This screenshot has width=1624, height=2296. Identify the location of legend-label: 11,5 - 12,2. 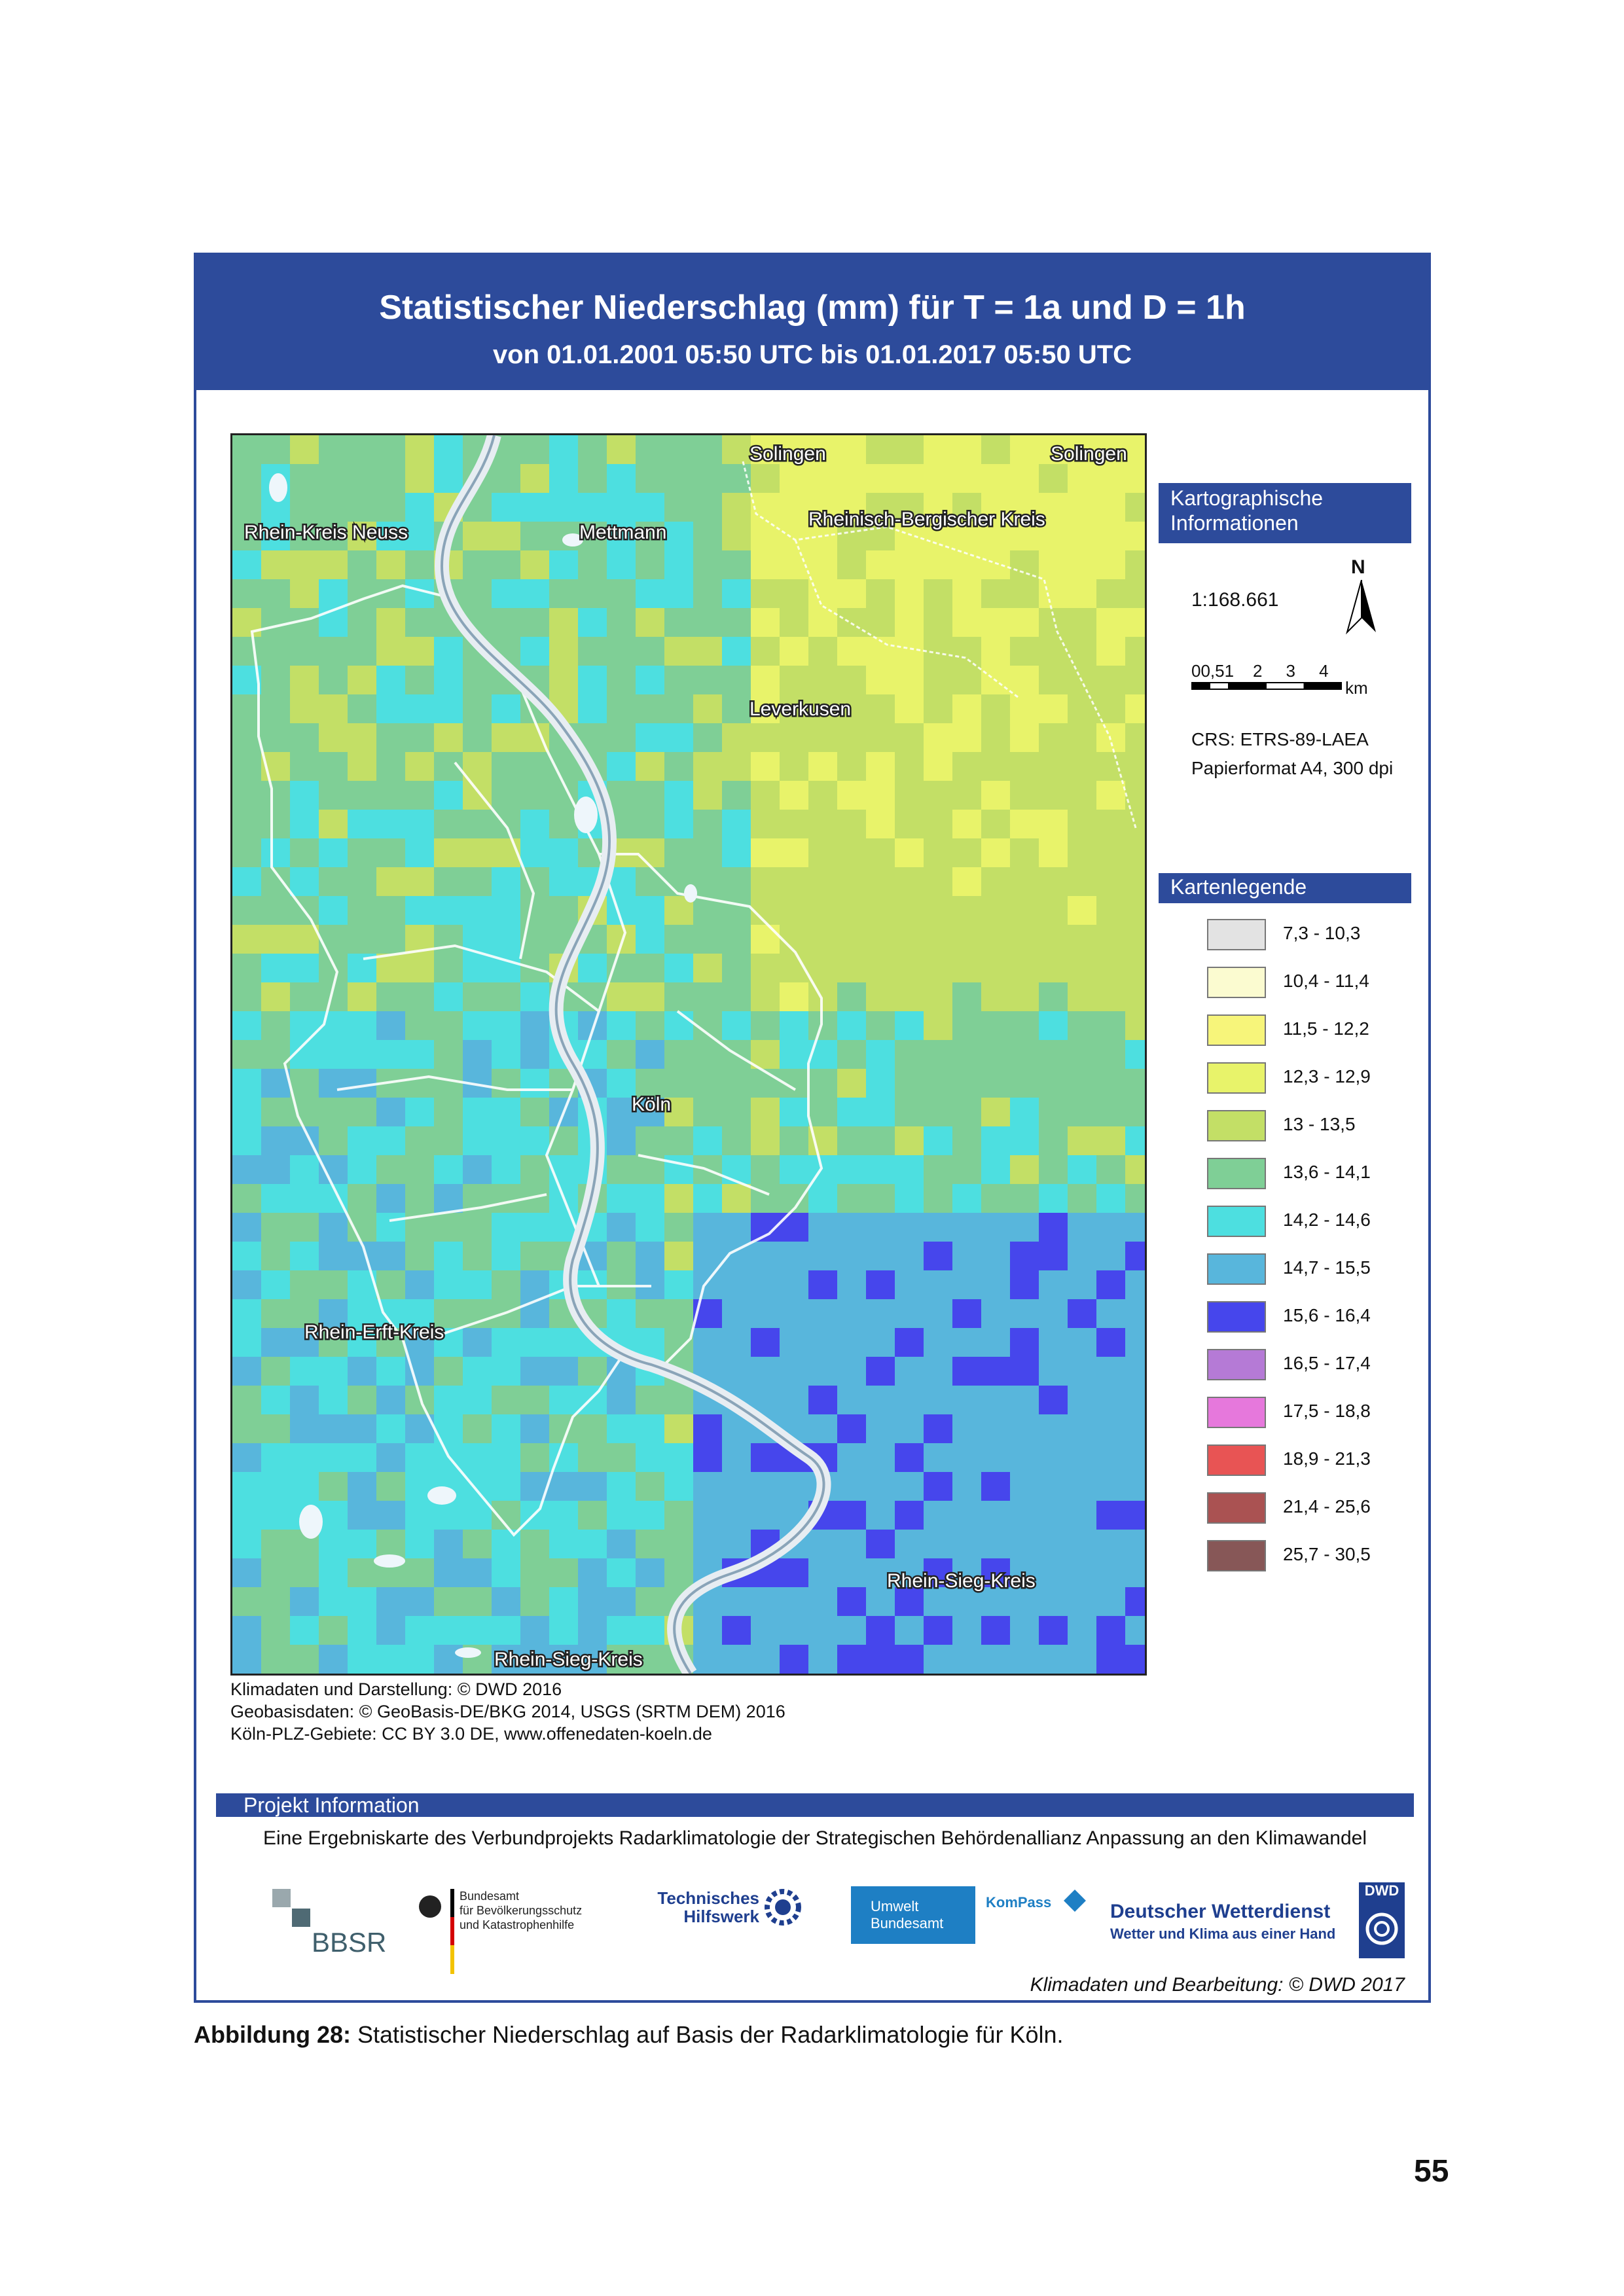
(1326, 1028).